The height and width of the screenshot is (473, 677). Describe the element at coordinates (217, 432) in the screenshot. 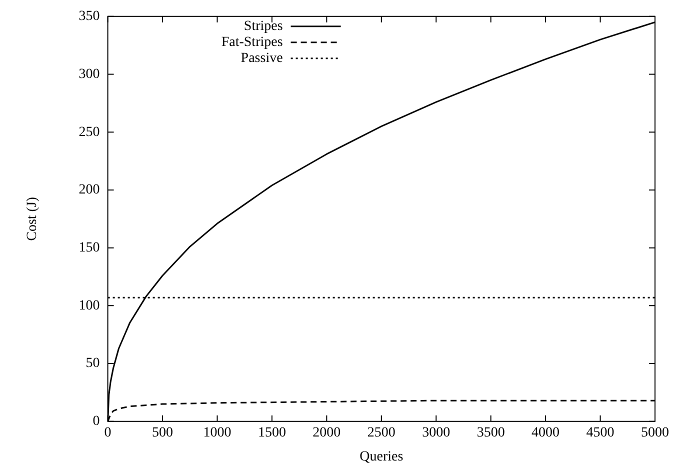

I see `x-tick-label: 1000` at that location.